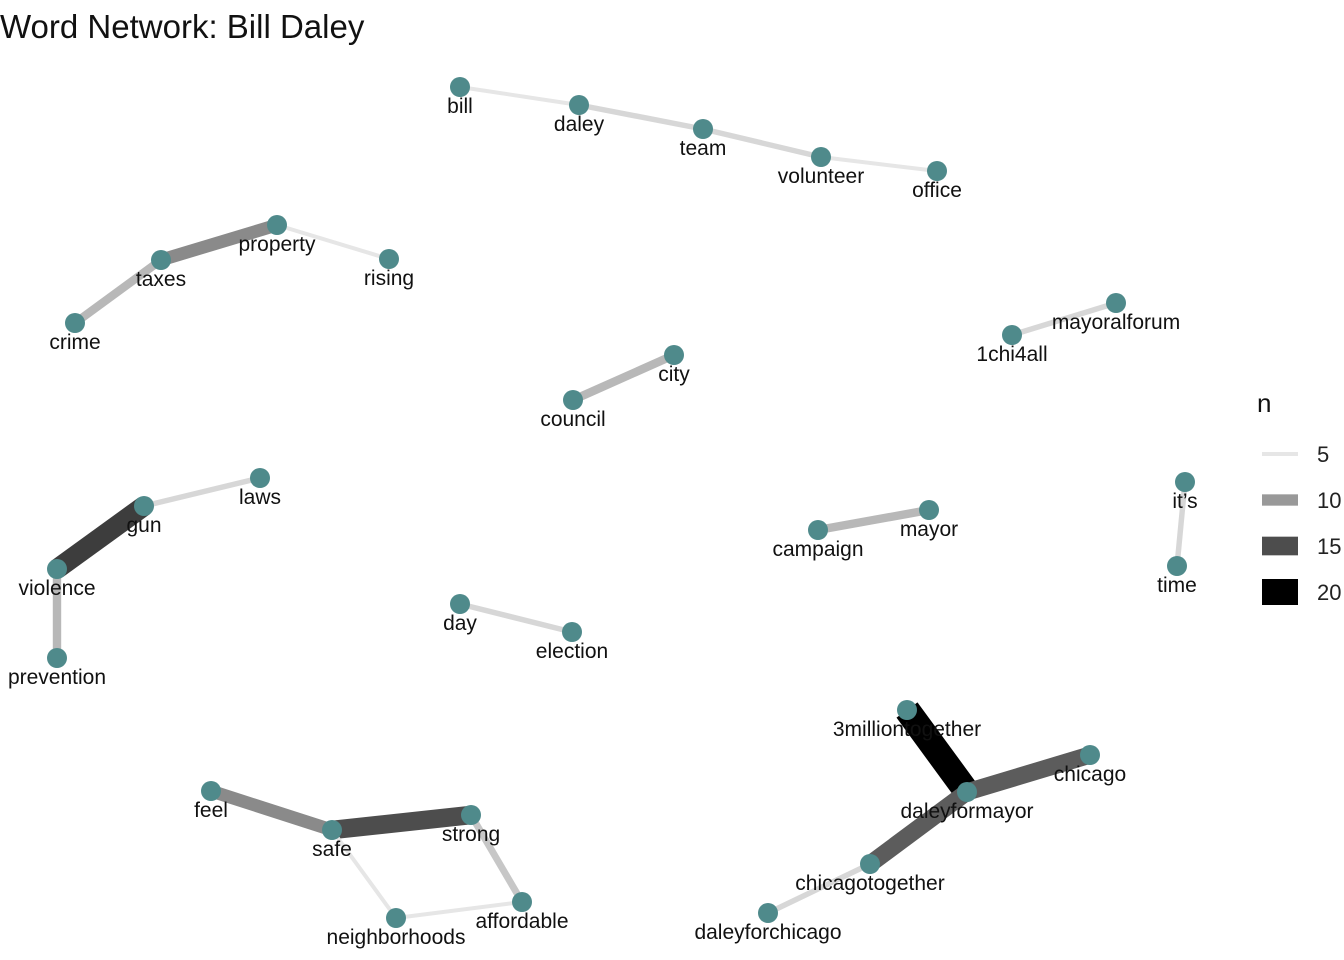 The height and width of the screenshot is (960, 1344). I want to click on legend-label-10: 10, so click(1329, 500).